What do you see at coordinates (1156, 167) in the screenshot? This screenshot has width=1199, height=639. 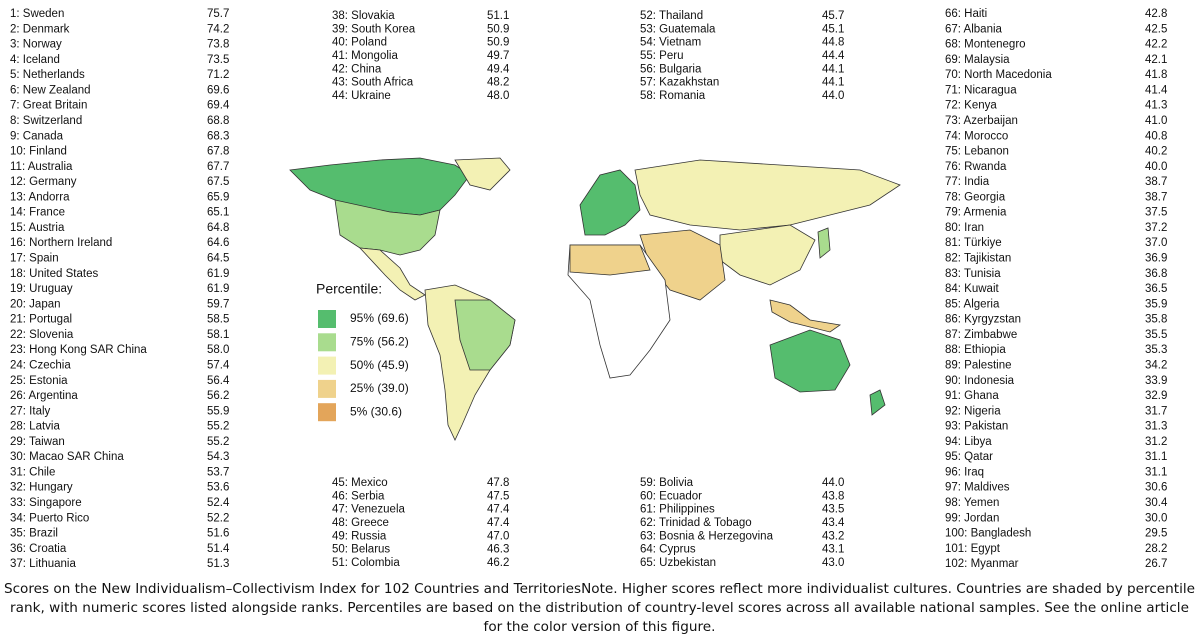 I see `country-score: 40.0` at bounding box center [1156, 167].